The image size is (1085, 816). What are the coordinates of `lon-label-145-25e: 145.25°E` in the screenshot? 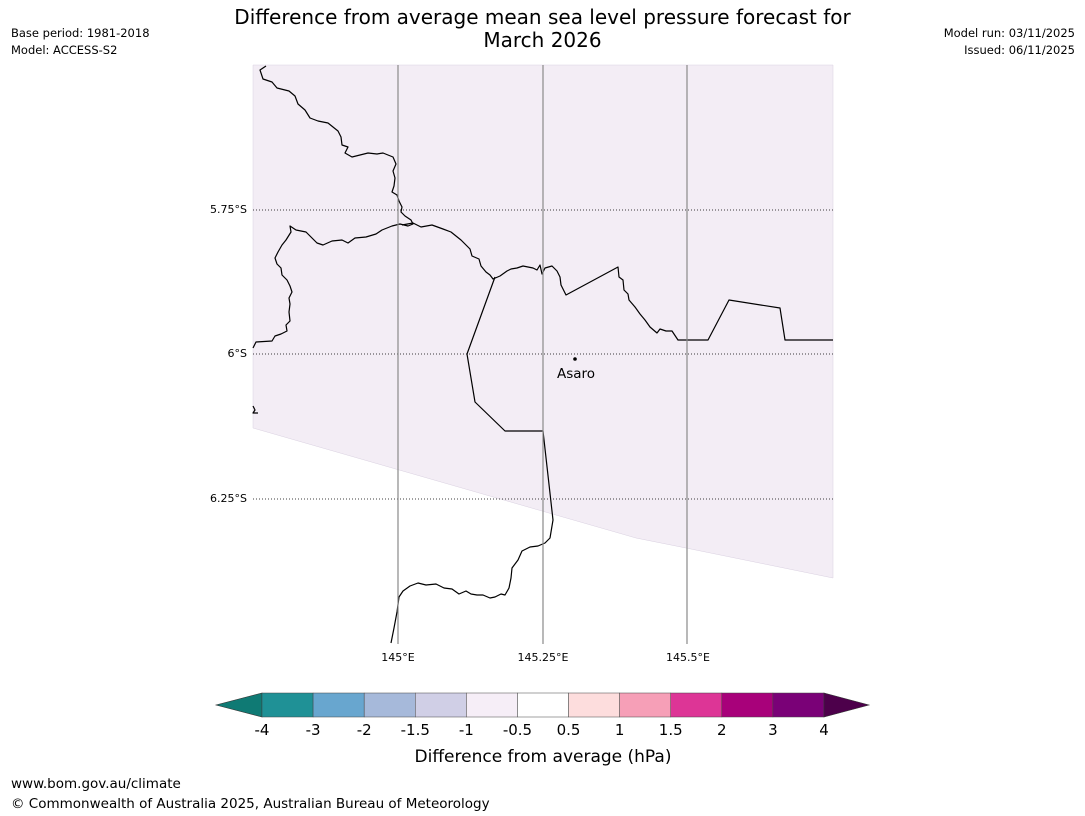 It's located at (543, 657).